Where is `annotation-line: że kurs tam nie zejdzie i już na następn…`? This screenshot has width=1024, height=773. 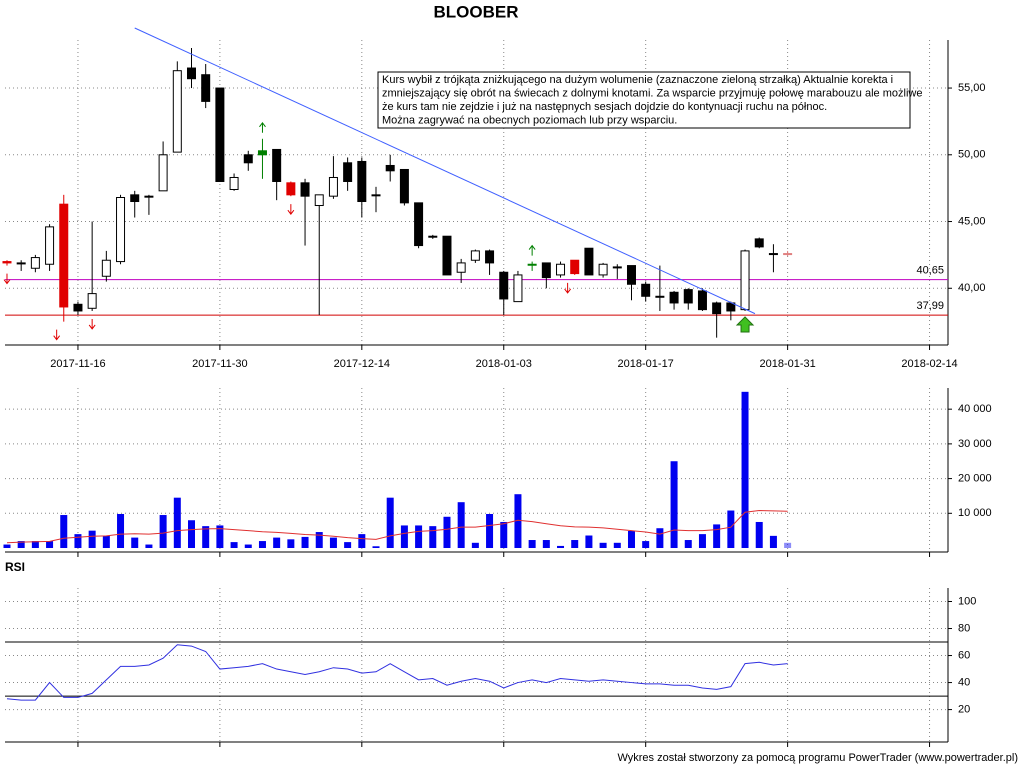
annotation-line: że kurs tam nie zejdzie i już na następn… is located at coordinates (604, 107).